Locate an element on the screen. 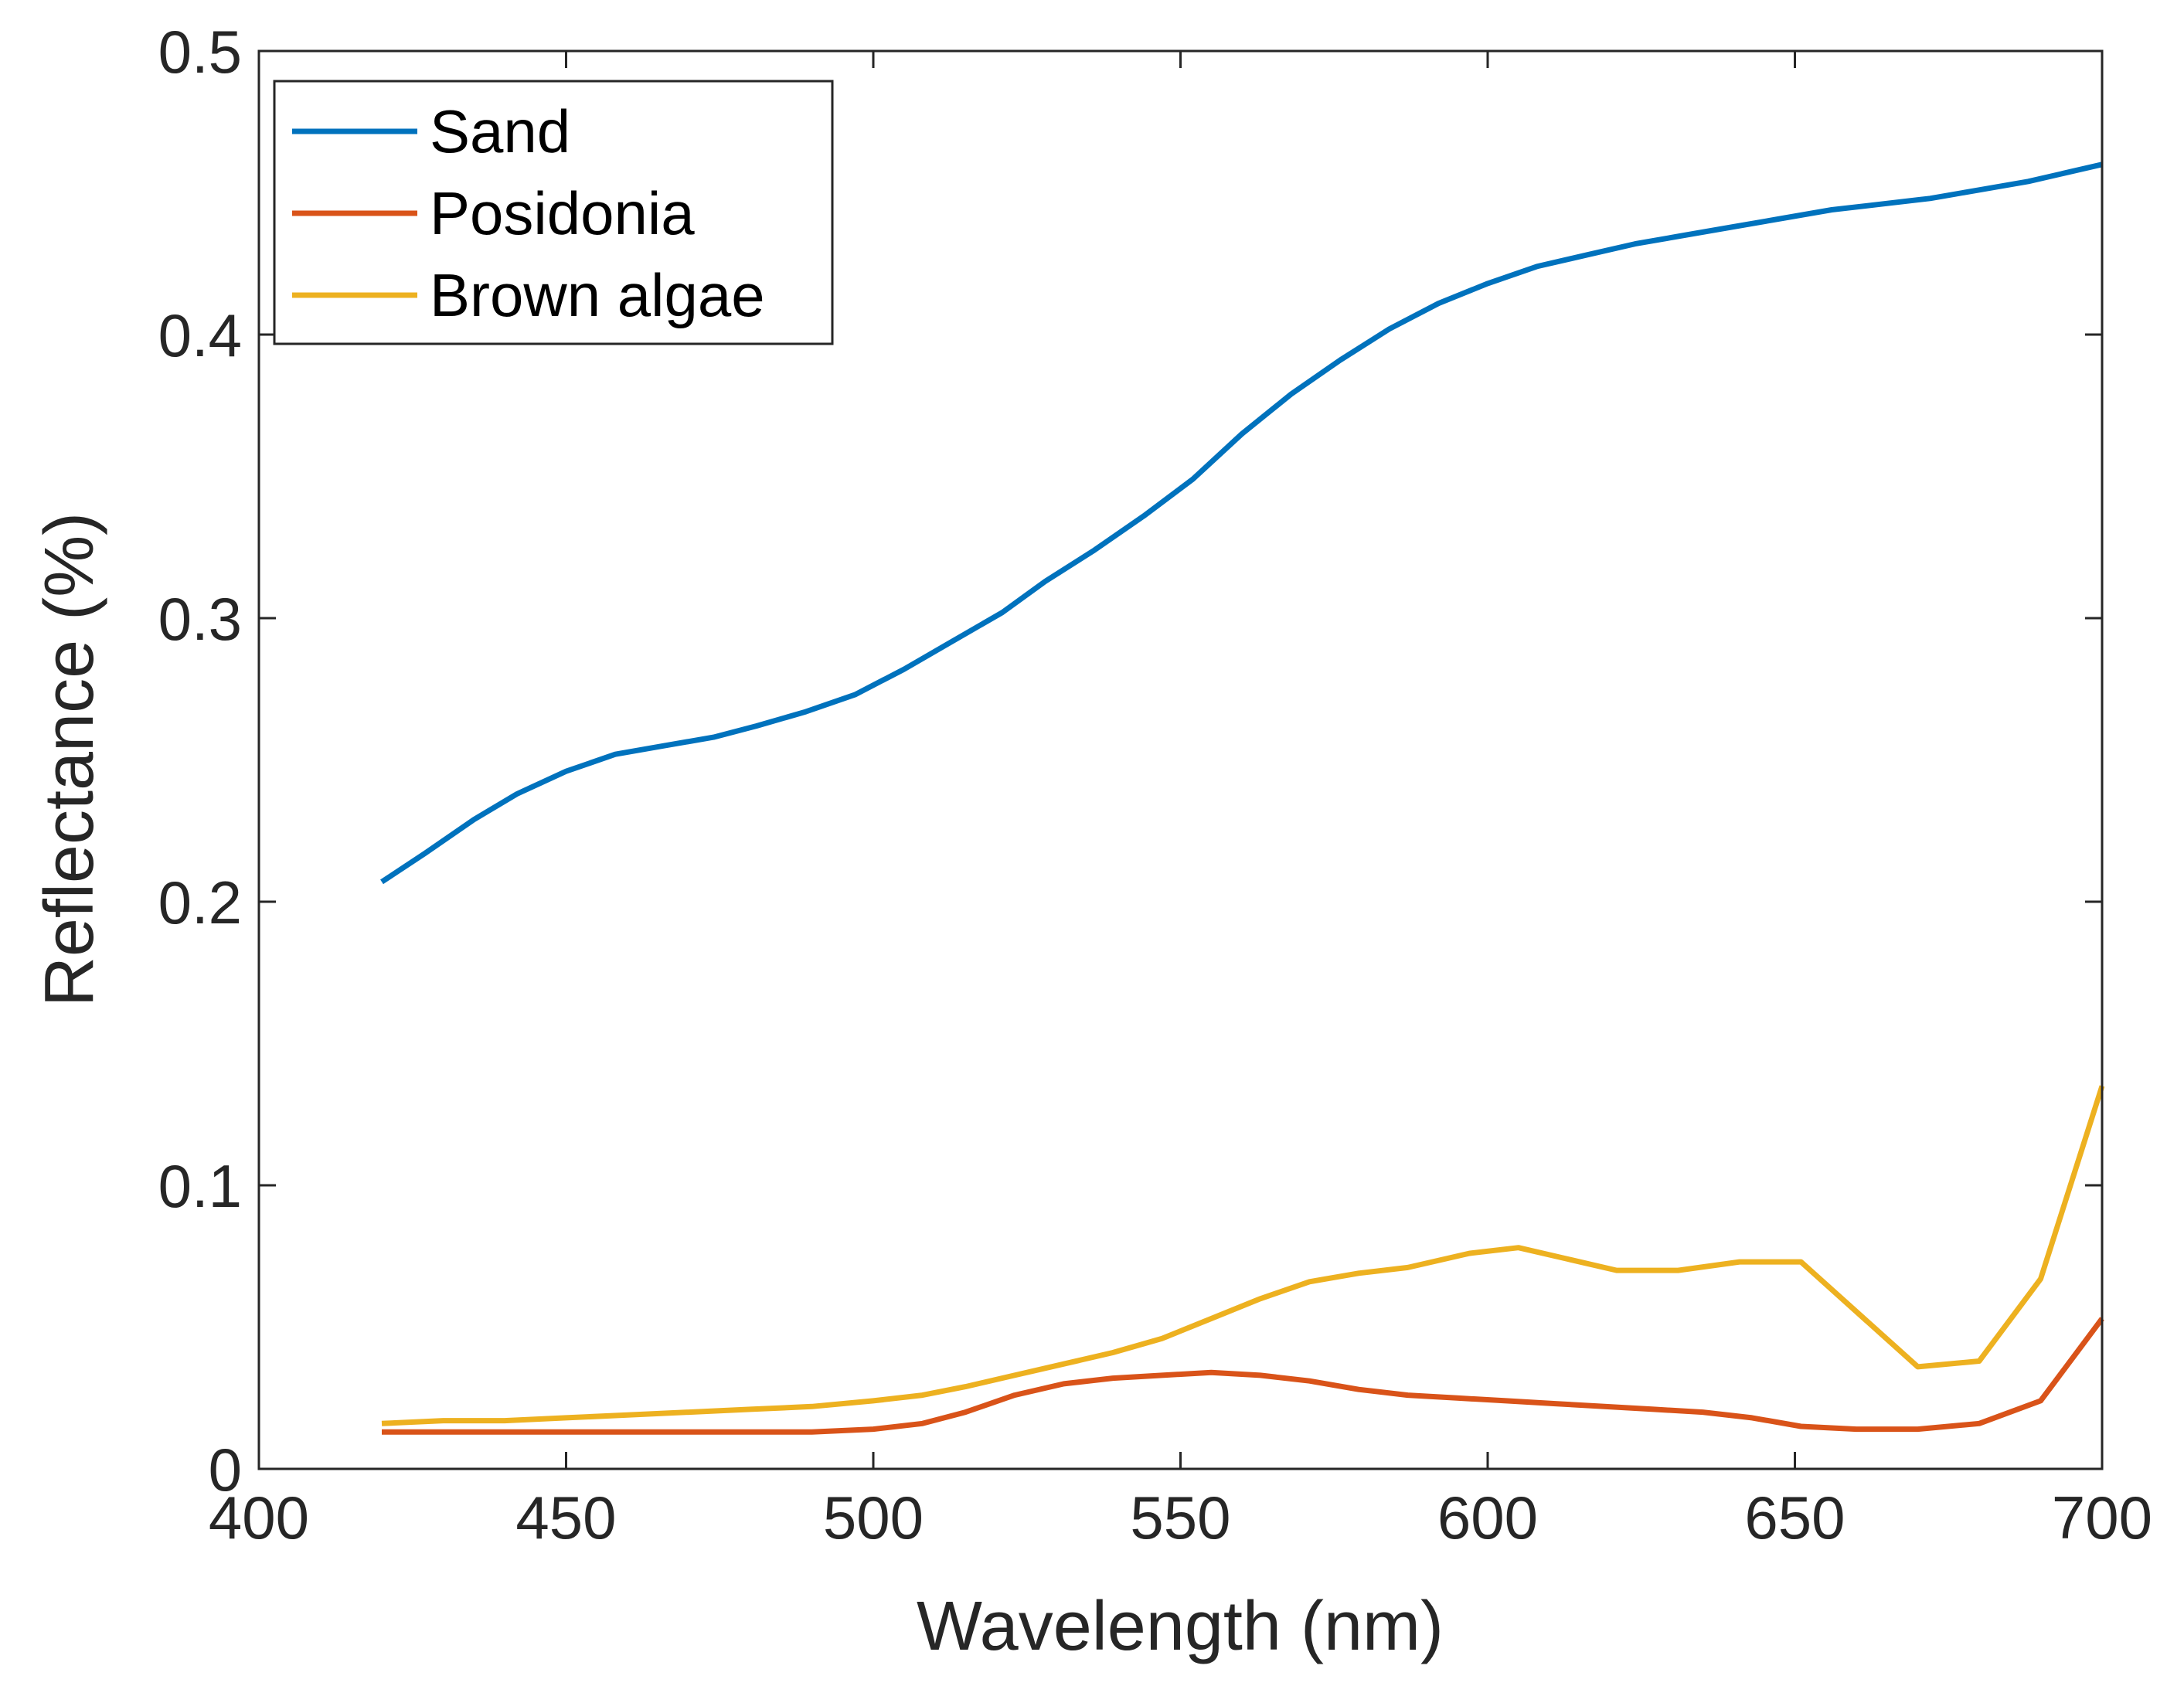 This screenshot has width=2184, height=1703. x-tick-label: 450 is located at coordinates (566, 1518).